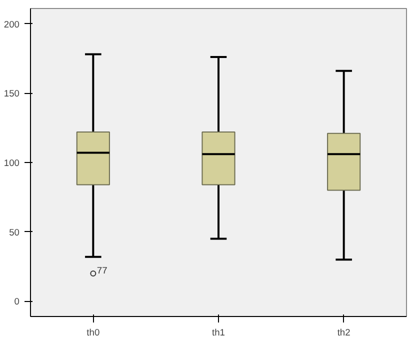 The image size is (418, 340). What do you see at coordinates (102, 270) in the screenshot?
I see `annotation: 77` at bounding box center [102, 270].